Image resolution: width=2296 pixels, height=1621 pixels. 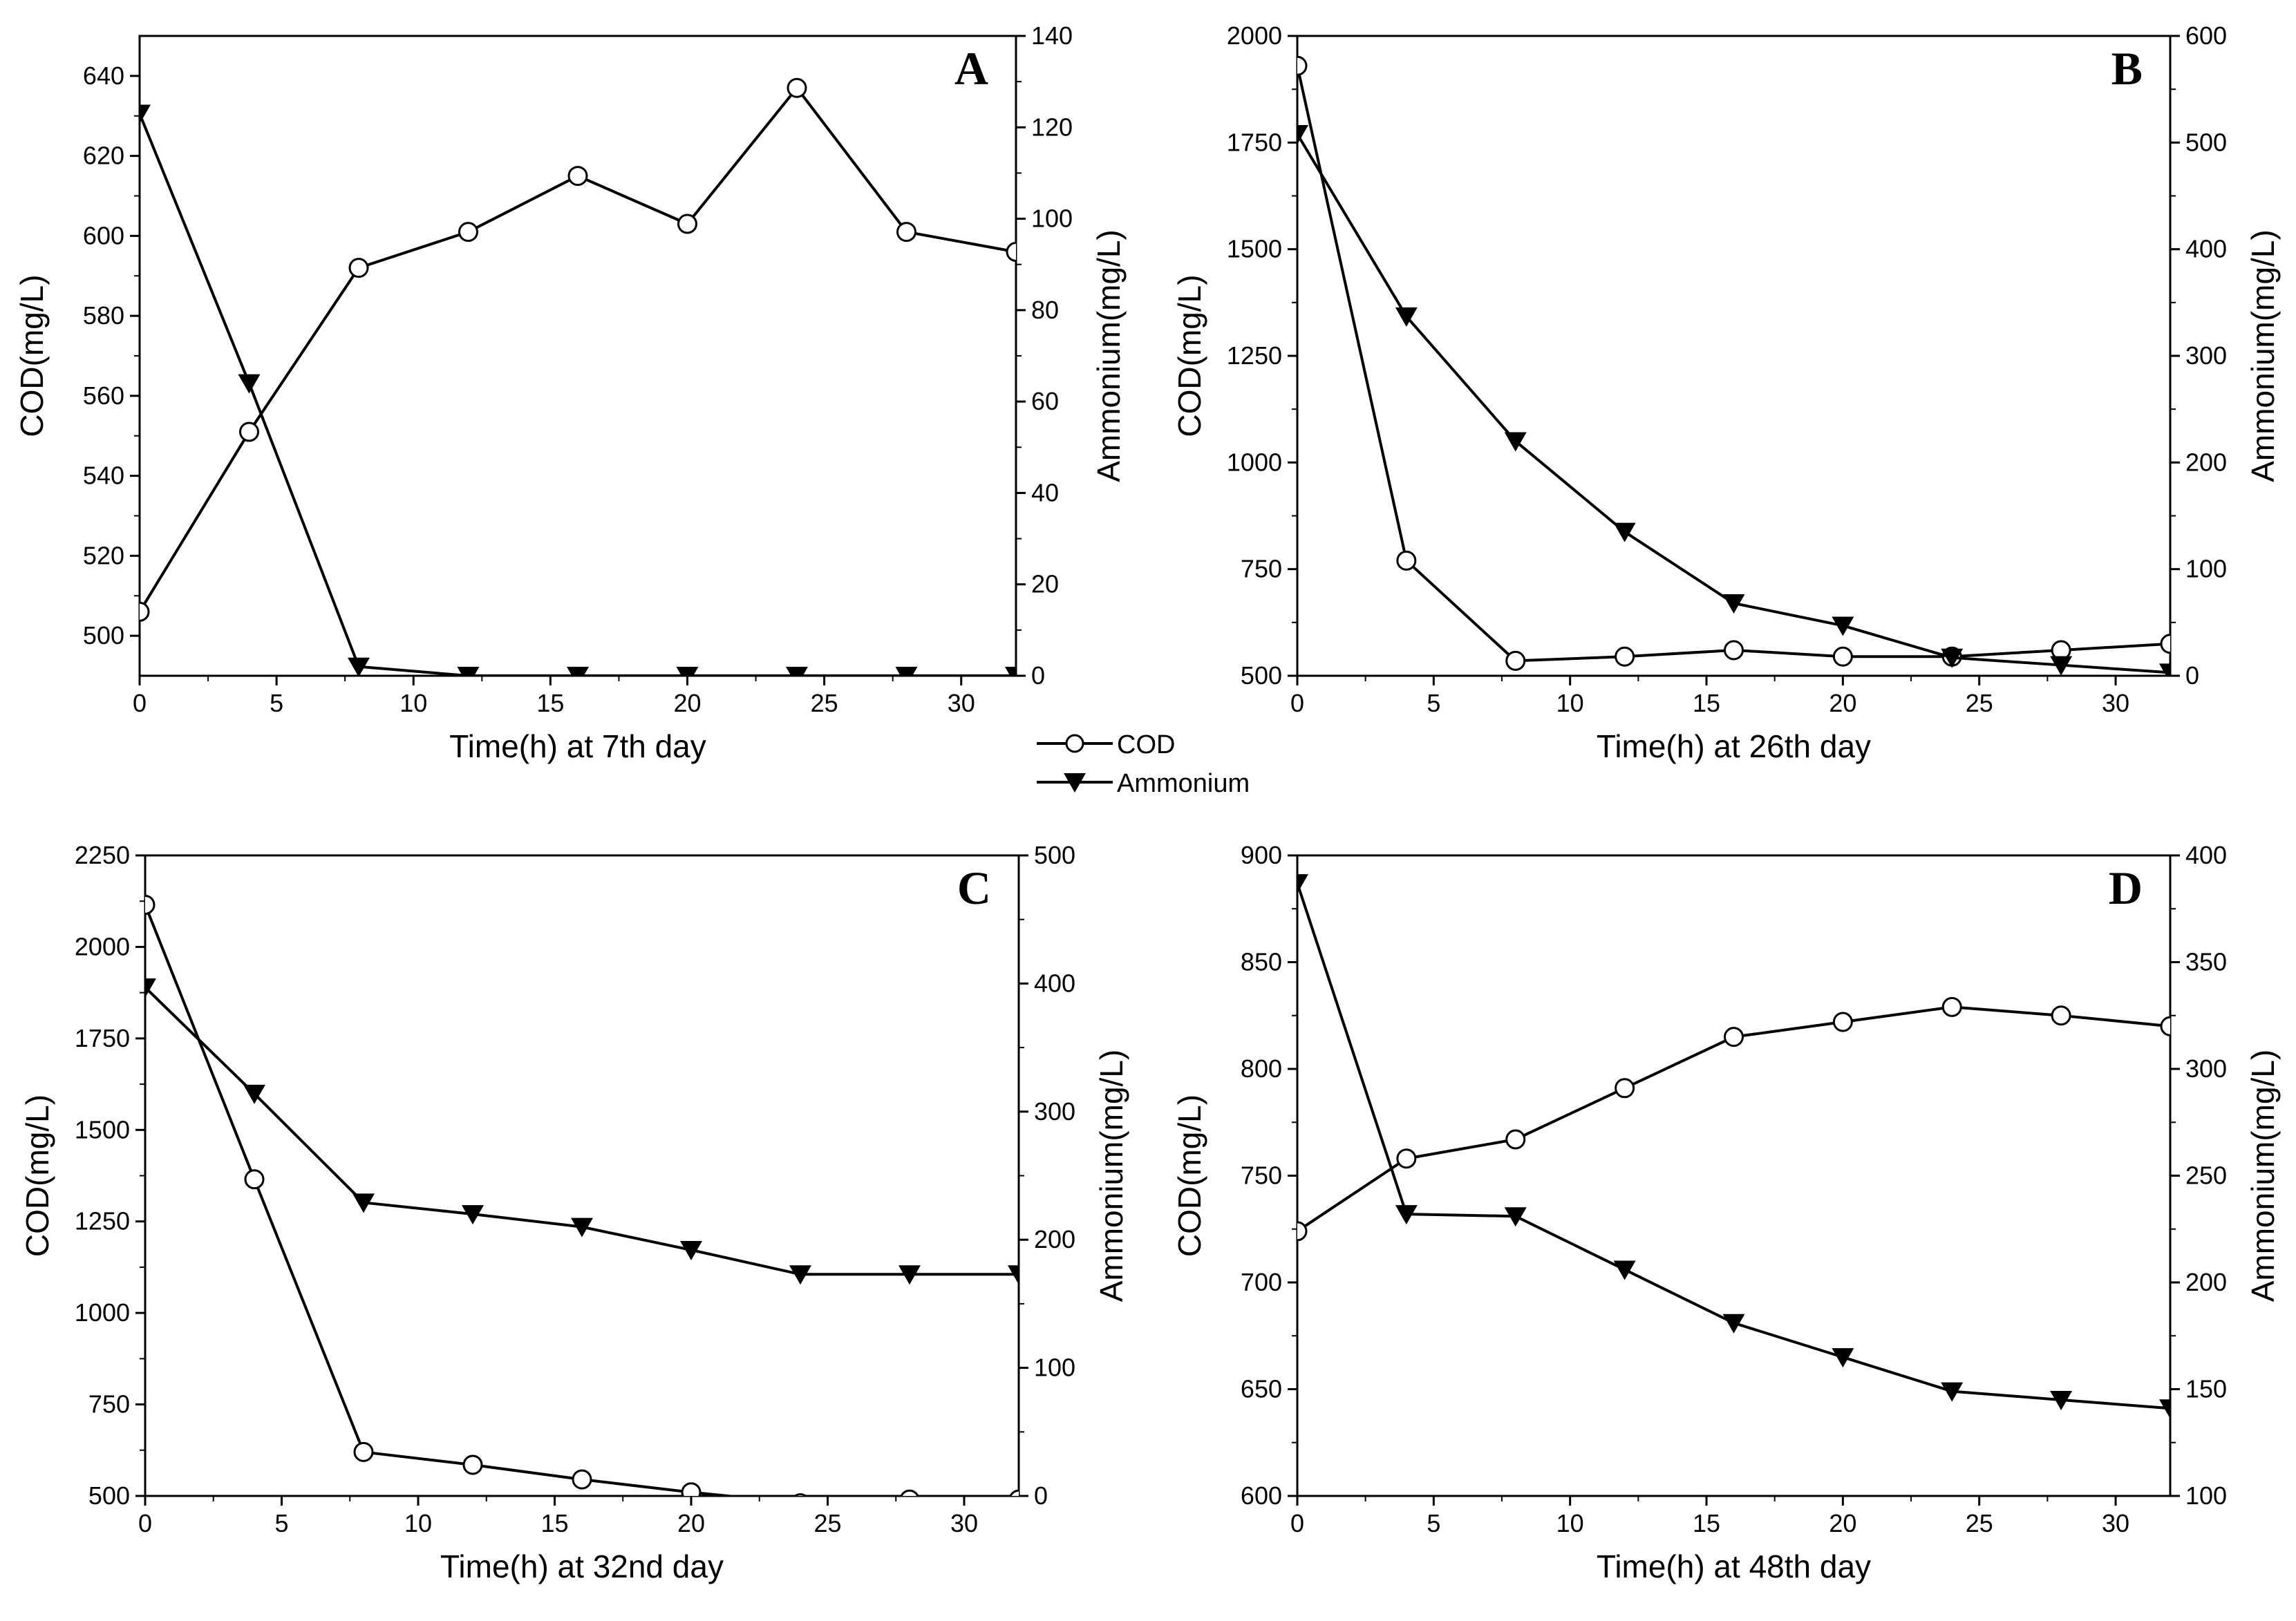 I want to click on y-left-tick-label: 1750, so click(x=103, y=1038).